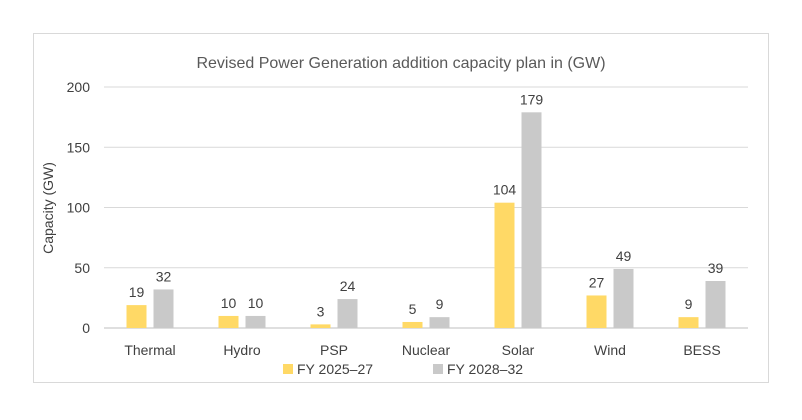 The width and height of the screenshot is (802, 420). I want to click on y-tick-label: 100, so click(79, 208).